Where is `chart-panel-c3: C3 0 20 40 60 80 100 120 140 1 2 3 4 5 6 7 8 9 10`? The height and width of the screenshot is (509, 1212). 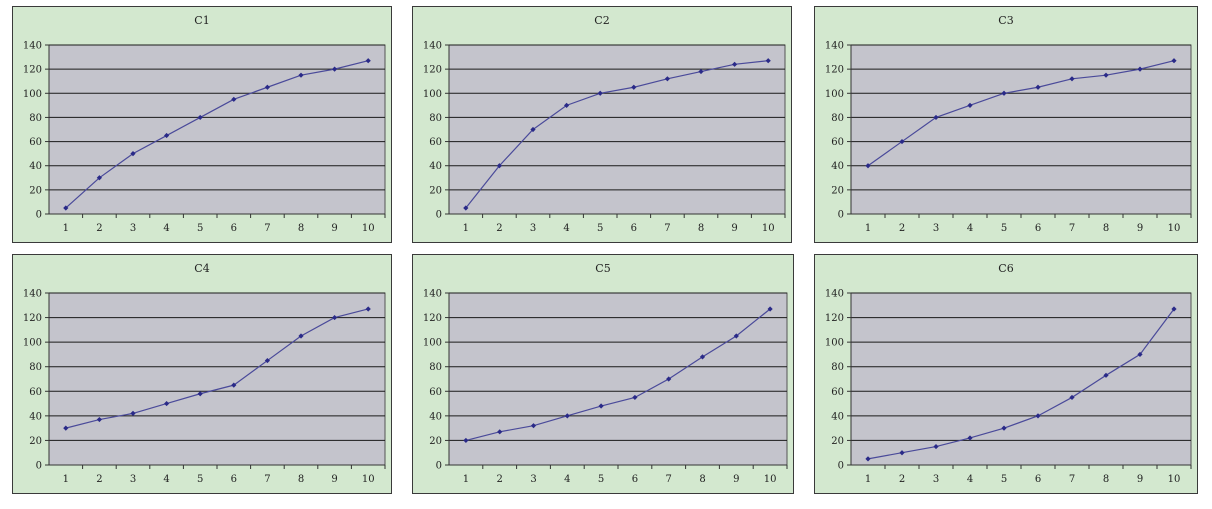 chart-panel-c3: C3 0 20 40 60 80 100 120 140 1 2 3 4 5 6 7 8 9 10 is located at coordinates (1006, 124).